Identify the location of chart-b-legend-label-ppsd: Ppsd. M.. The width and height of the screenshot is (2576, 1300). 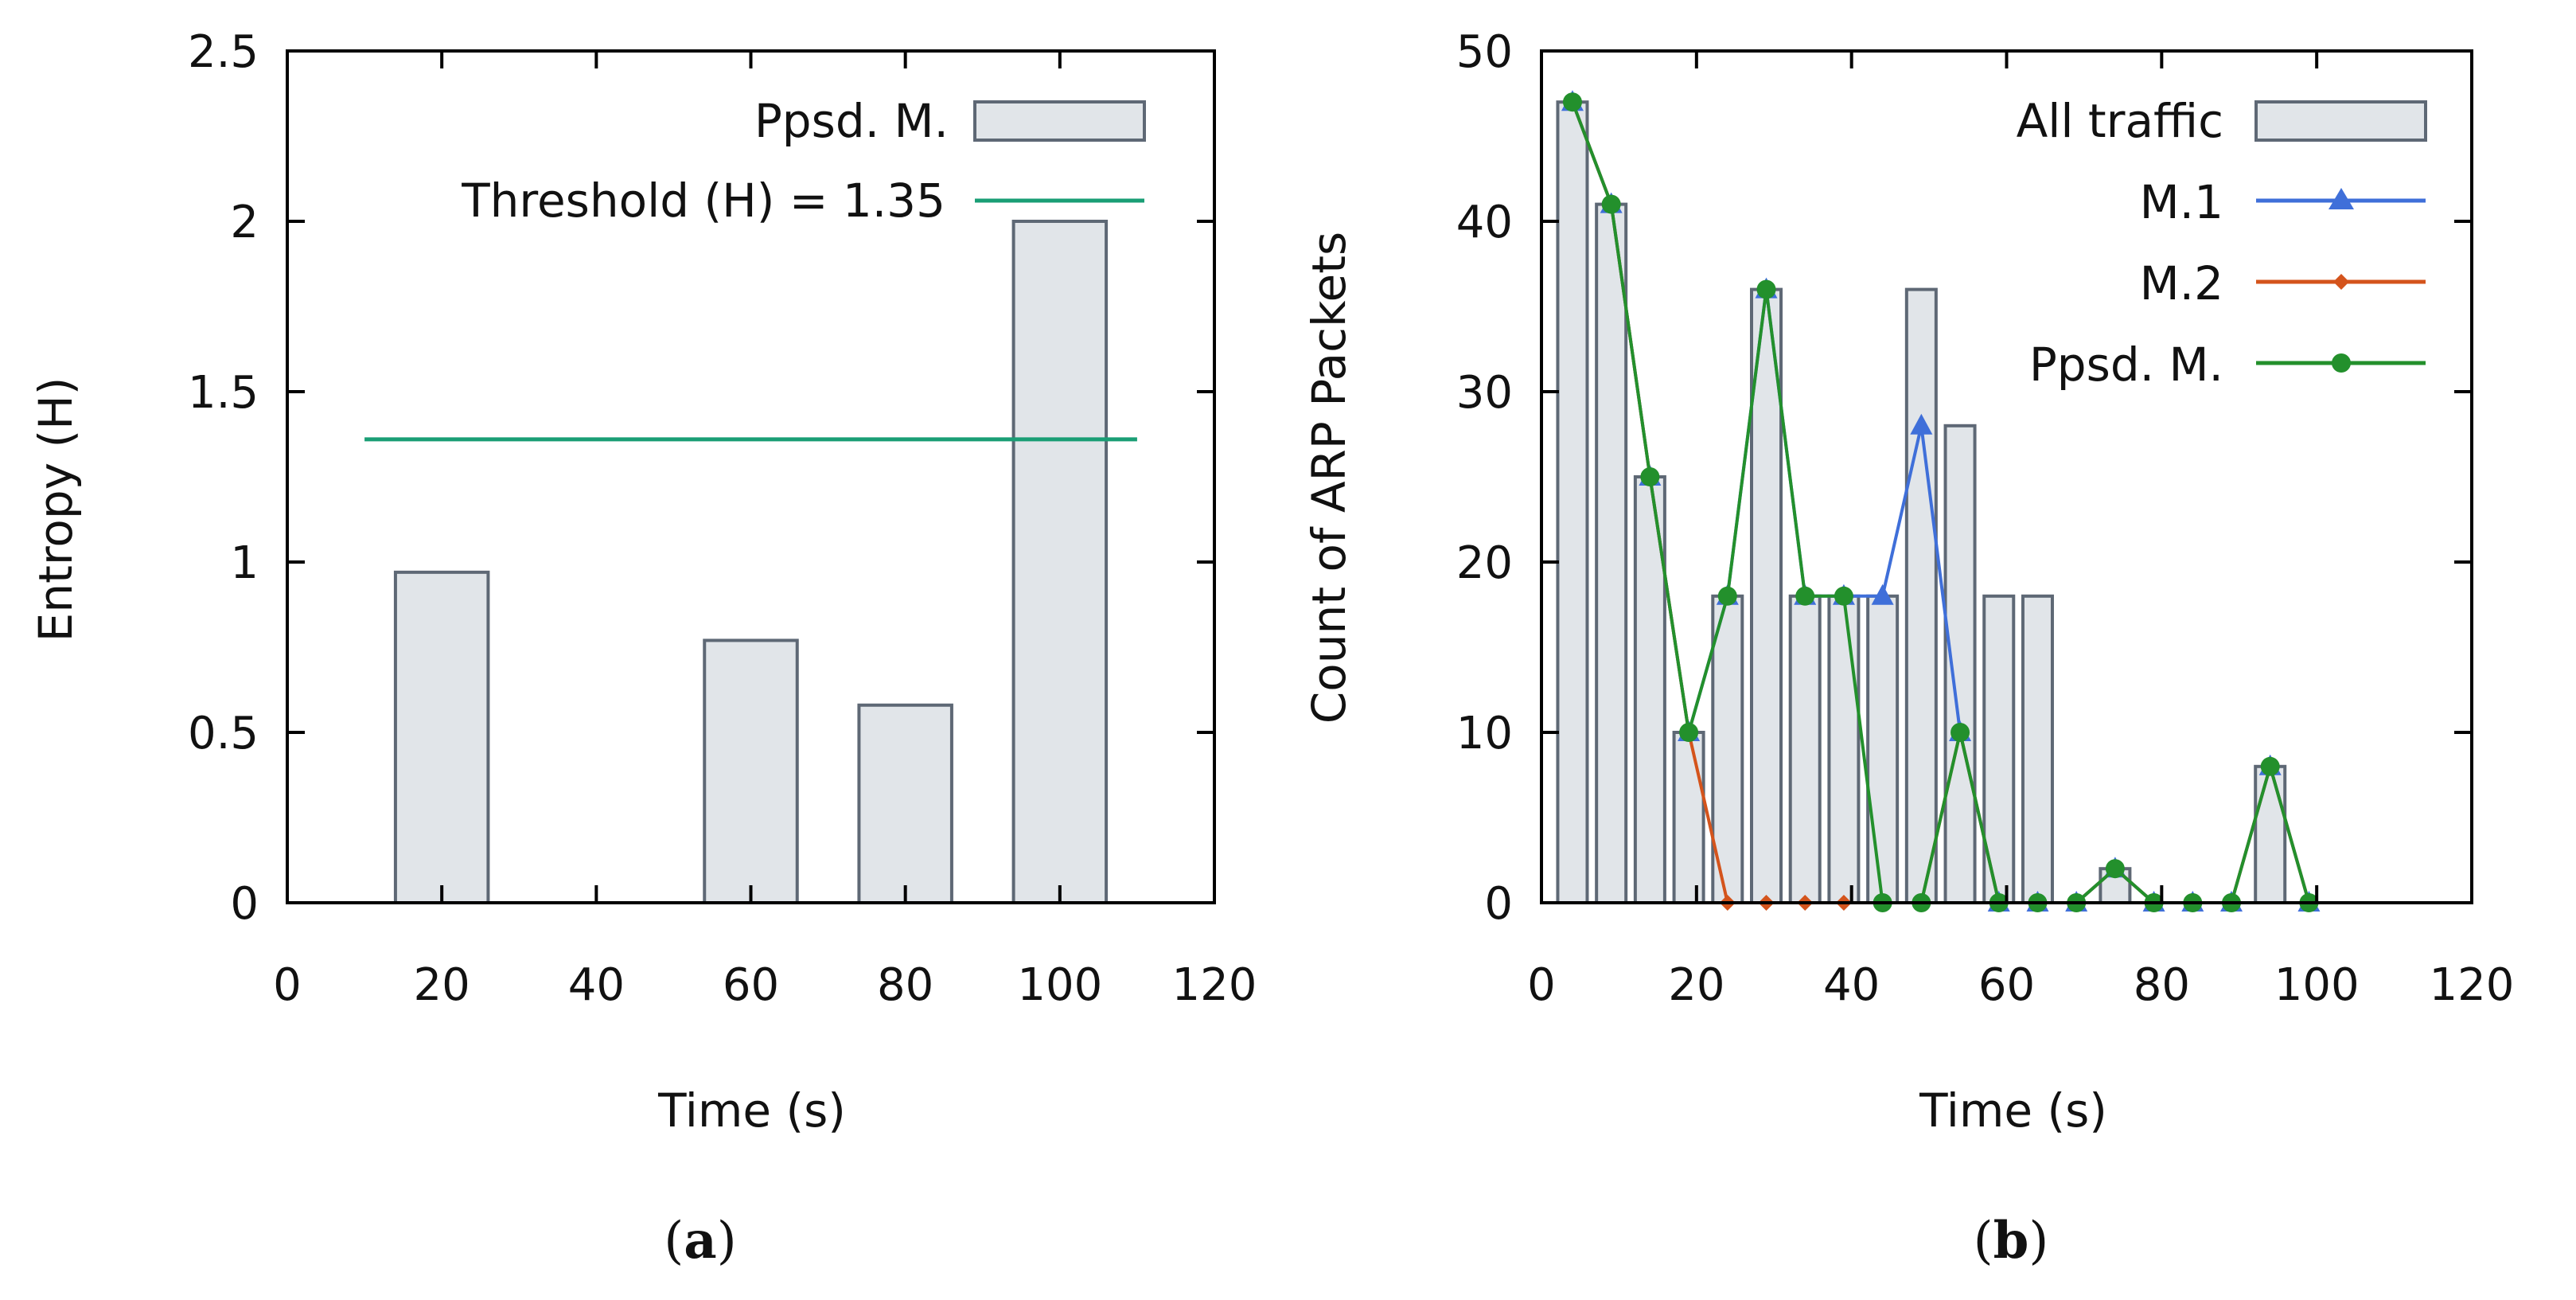
(2126, 365).